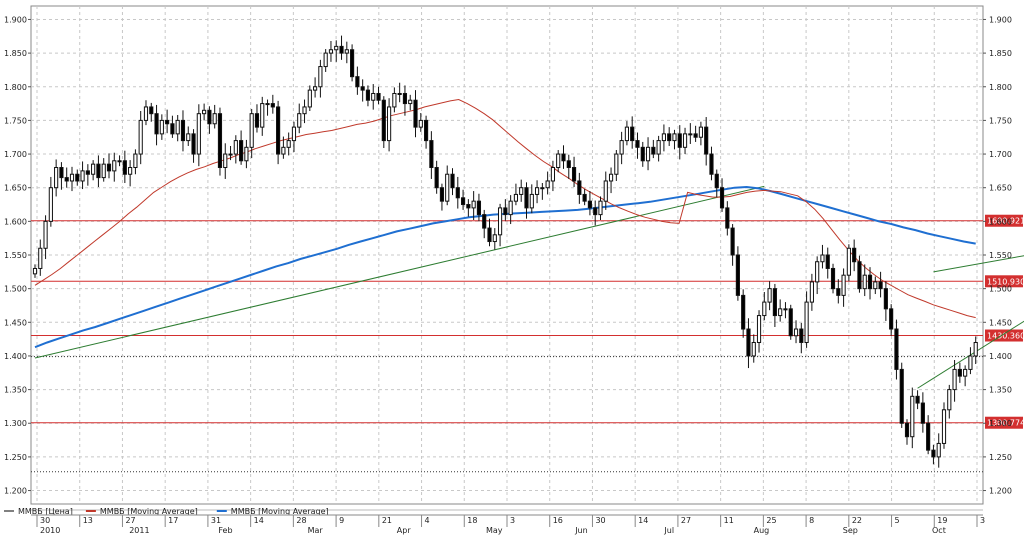 This screenshot has height=539, width=1024. I want to click on x-day-label: 17, so click(173, 520).